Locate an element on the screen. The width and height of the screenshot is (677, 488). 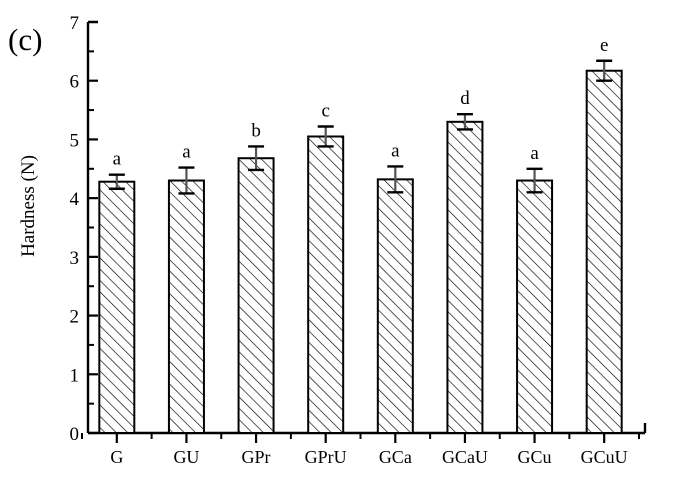
svg-text: 5 is located at coordinates (75, 140).